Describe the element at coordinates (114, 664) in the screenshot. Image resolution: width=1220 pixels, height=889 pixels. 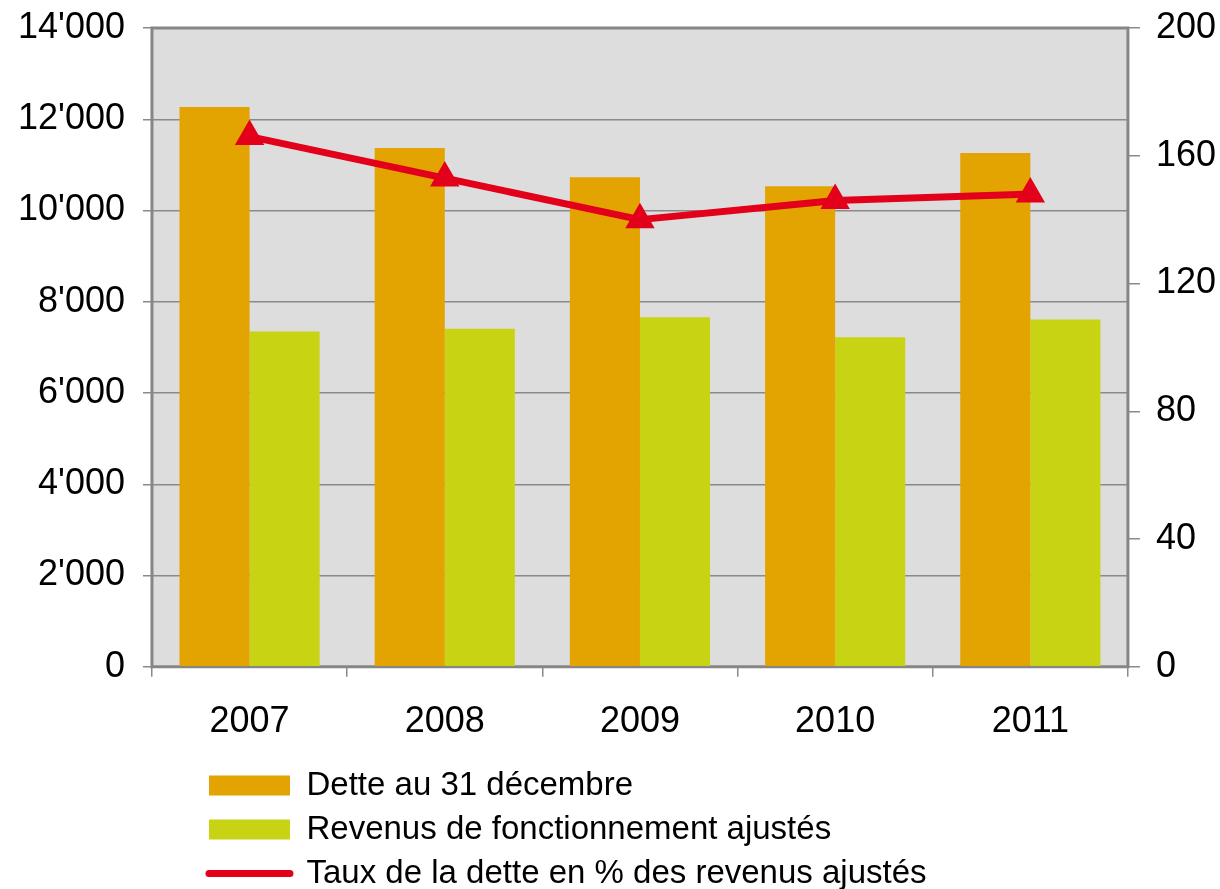
I see `y-tick-label: 0` at that location.